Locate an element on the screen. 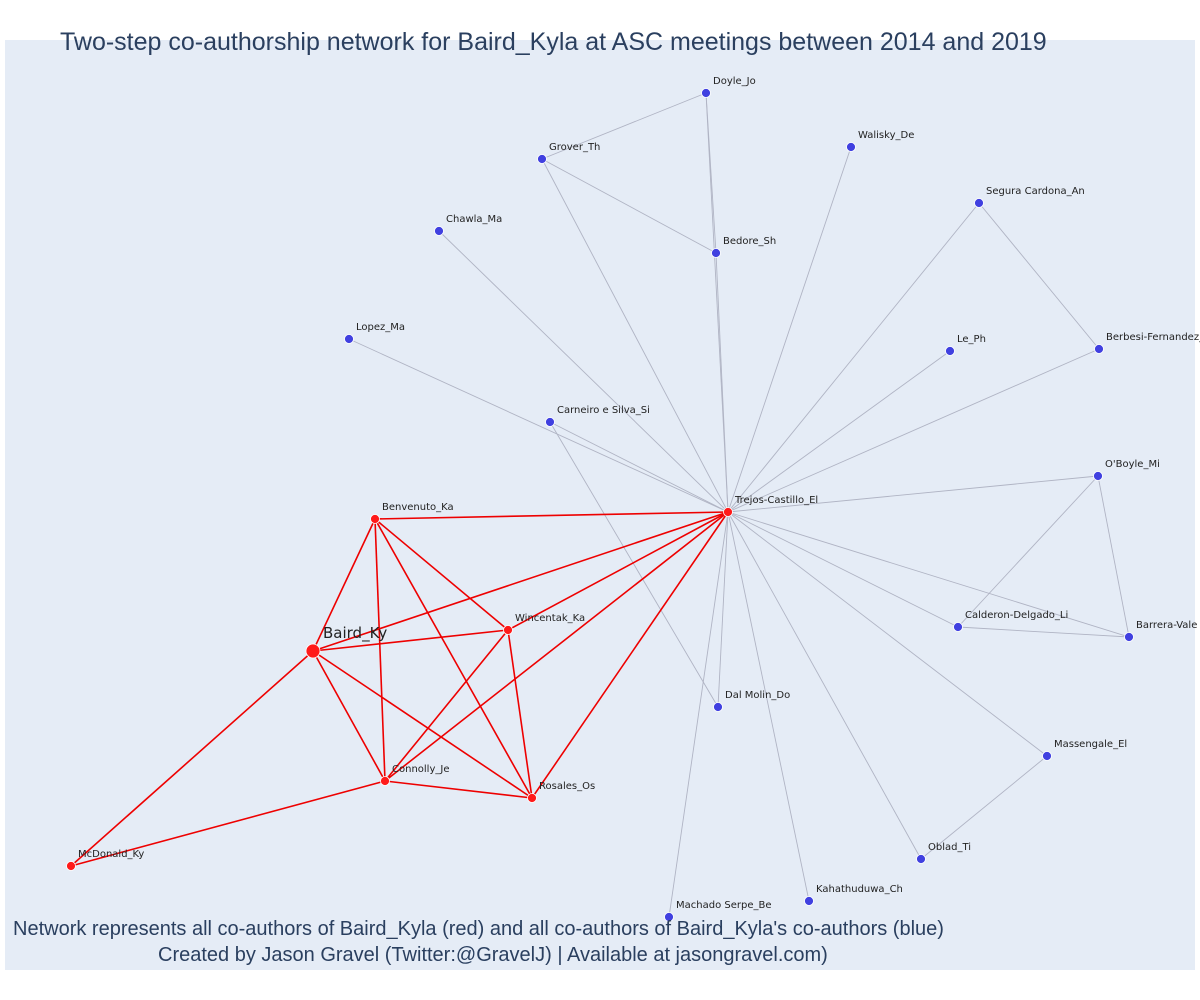  edge-trejos-castillo-el-o-boyle-mi is located at coordinates (913, 494).